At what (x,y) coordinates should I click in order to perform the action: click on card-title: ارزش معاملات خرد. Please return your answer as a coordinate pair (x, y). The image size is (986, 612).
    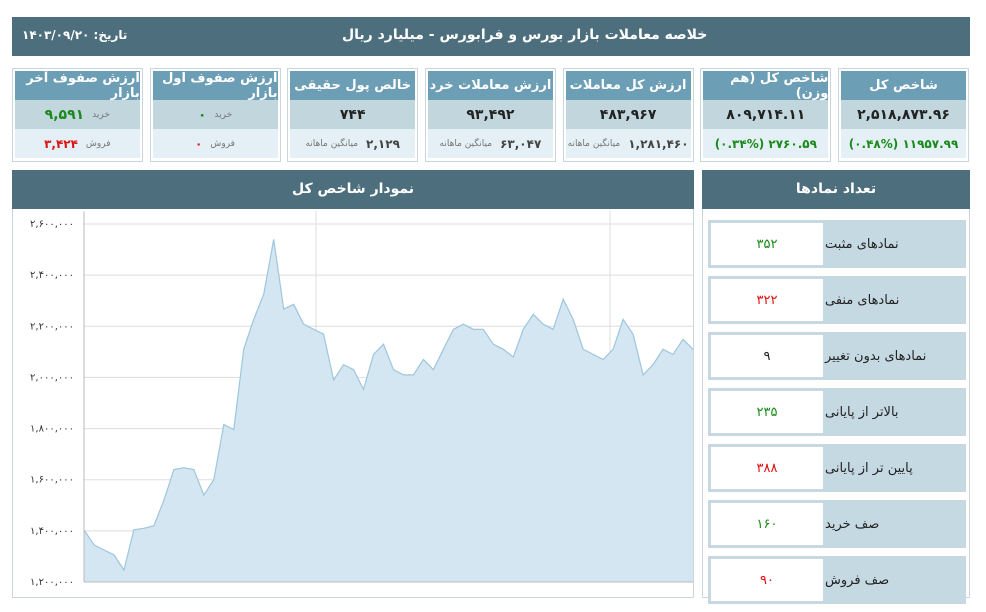
    Looking at the image, I should click on (490, 85).